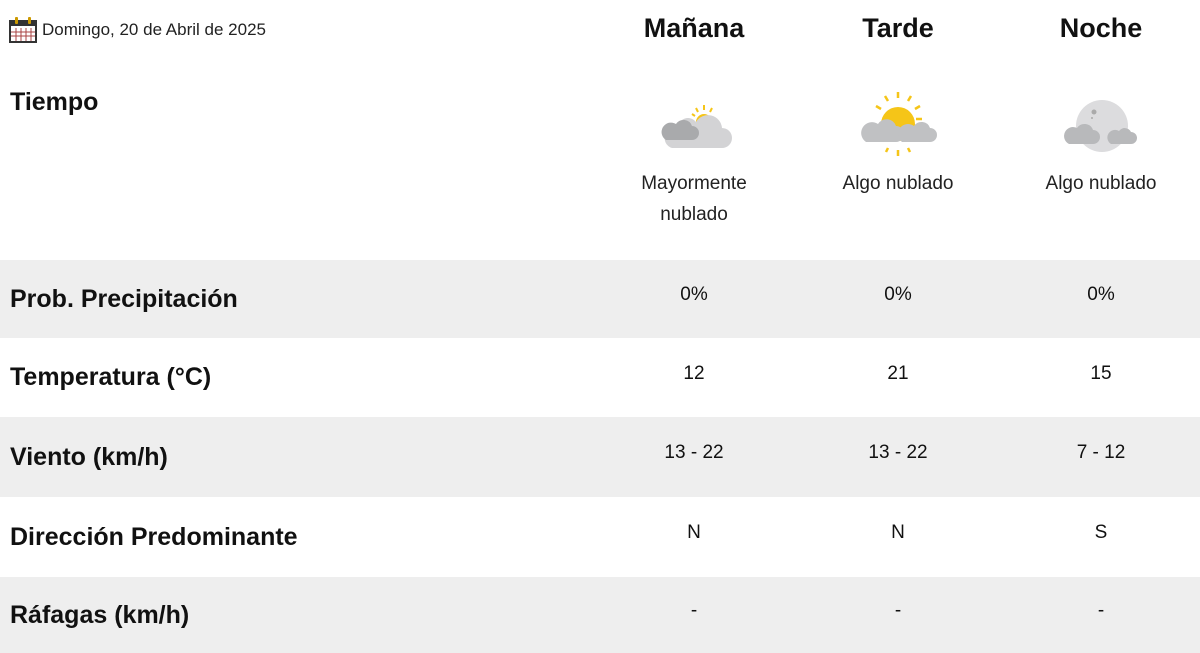  Describe the element at coordinates (54, 102) in the screenshot. I see `weather-label: Tiempo` at that location.